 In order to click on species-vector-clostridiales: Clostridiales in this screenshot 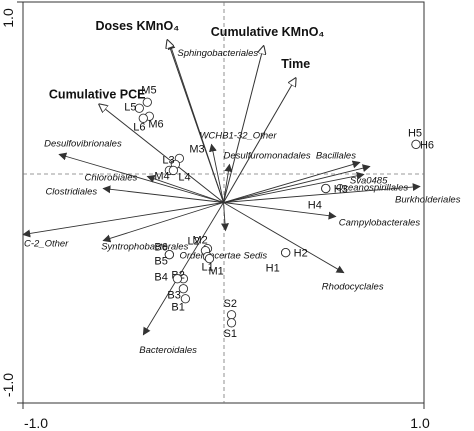, I will do `click(134, 194)`.